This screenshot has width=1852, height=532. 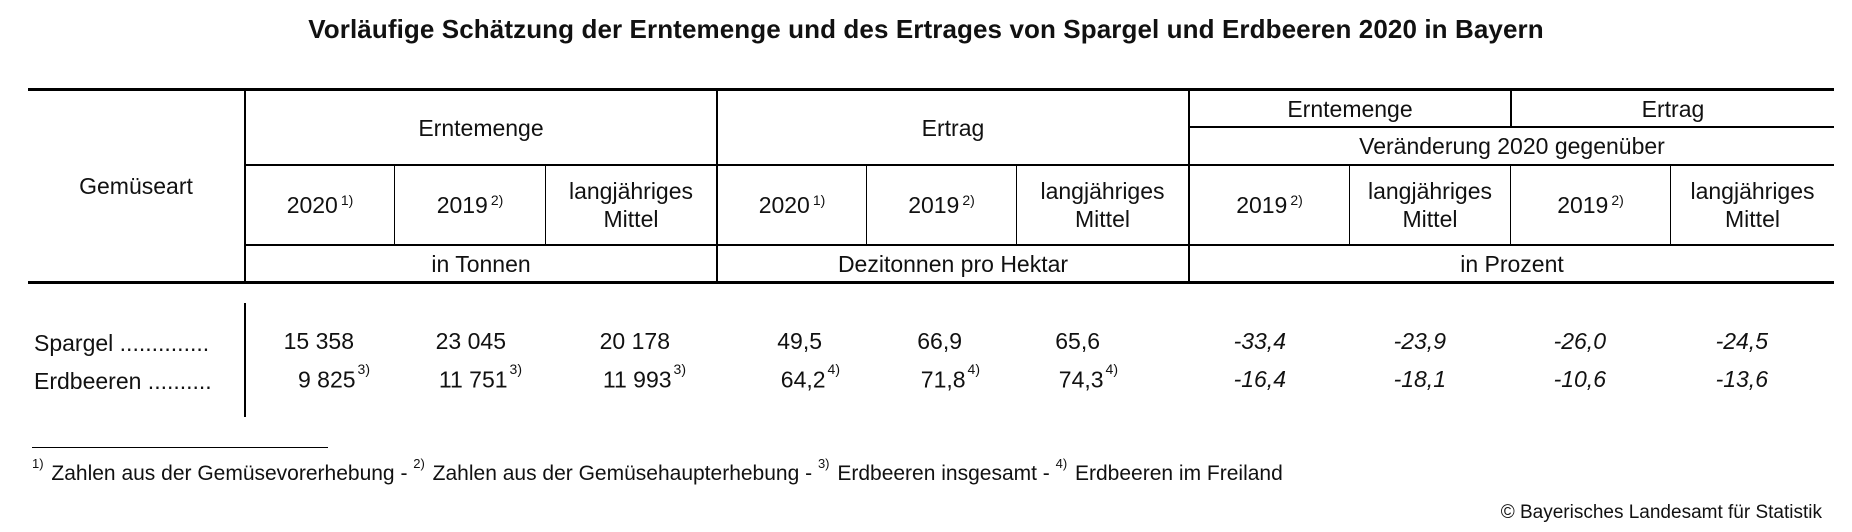 I want to click on value: 11 751, so click(x=473, y=379).